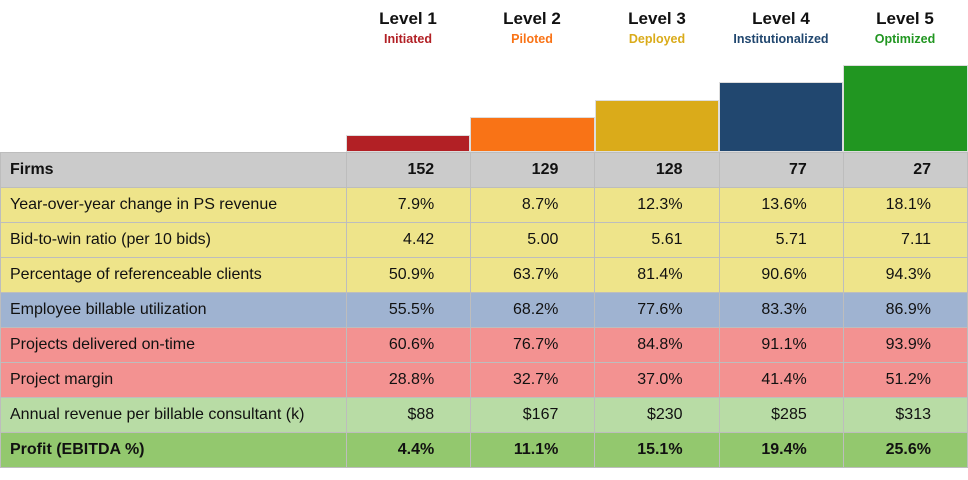 The width and height of the screenshot is (968, 480). Describe the element at coordinates (173, 240) in the screenshot. I see `row-label: Bid-to-win ratio (per 10 bids)` at that location.